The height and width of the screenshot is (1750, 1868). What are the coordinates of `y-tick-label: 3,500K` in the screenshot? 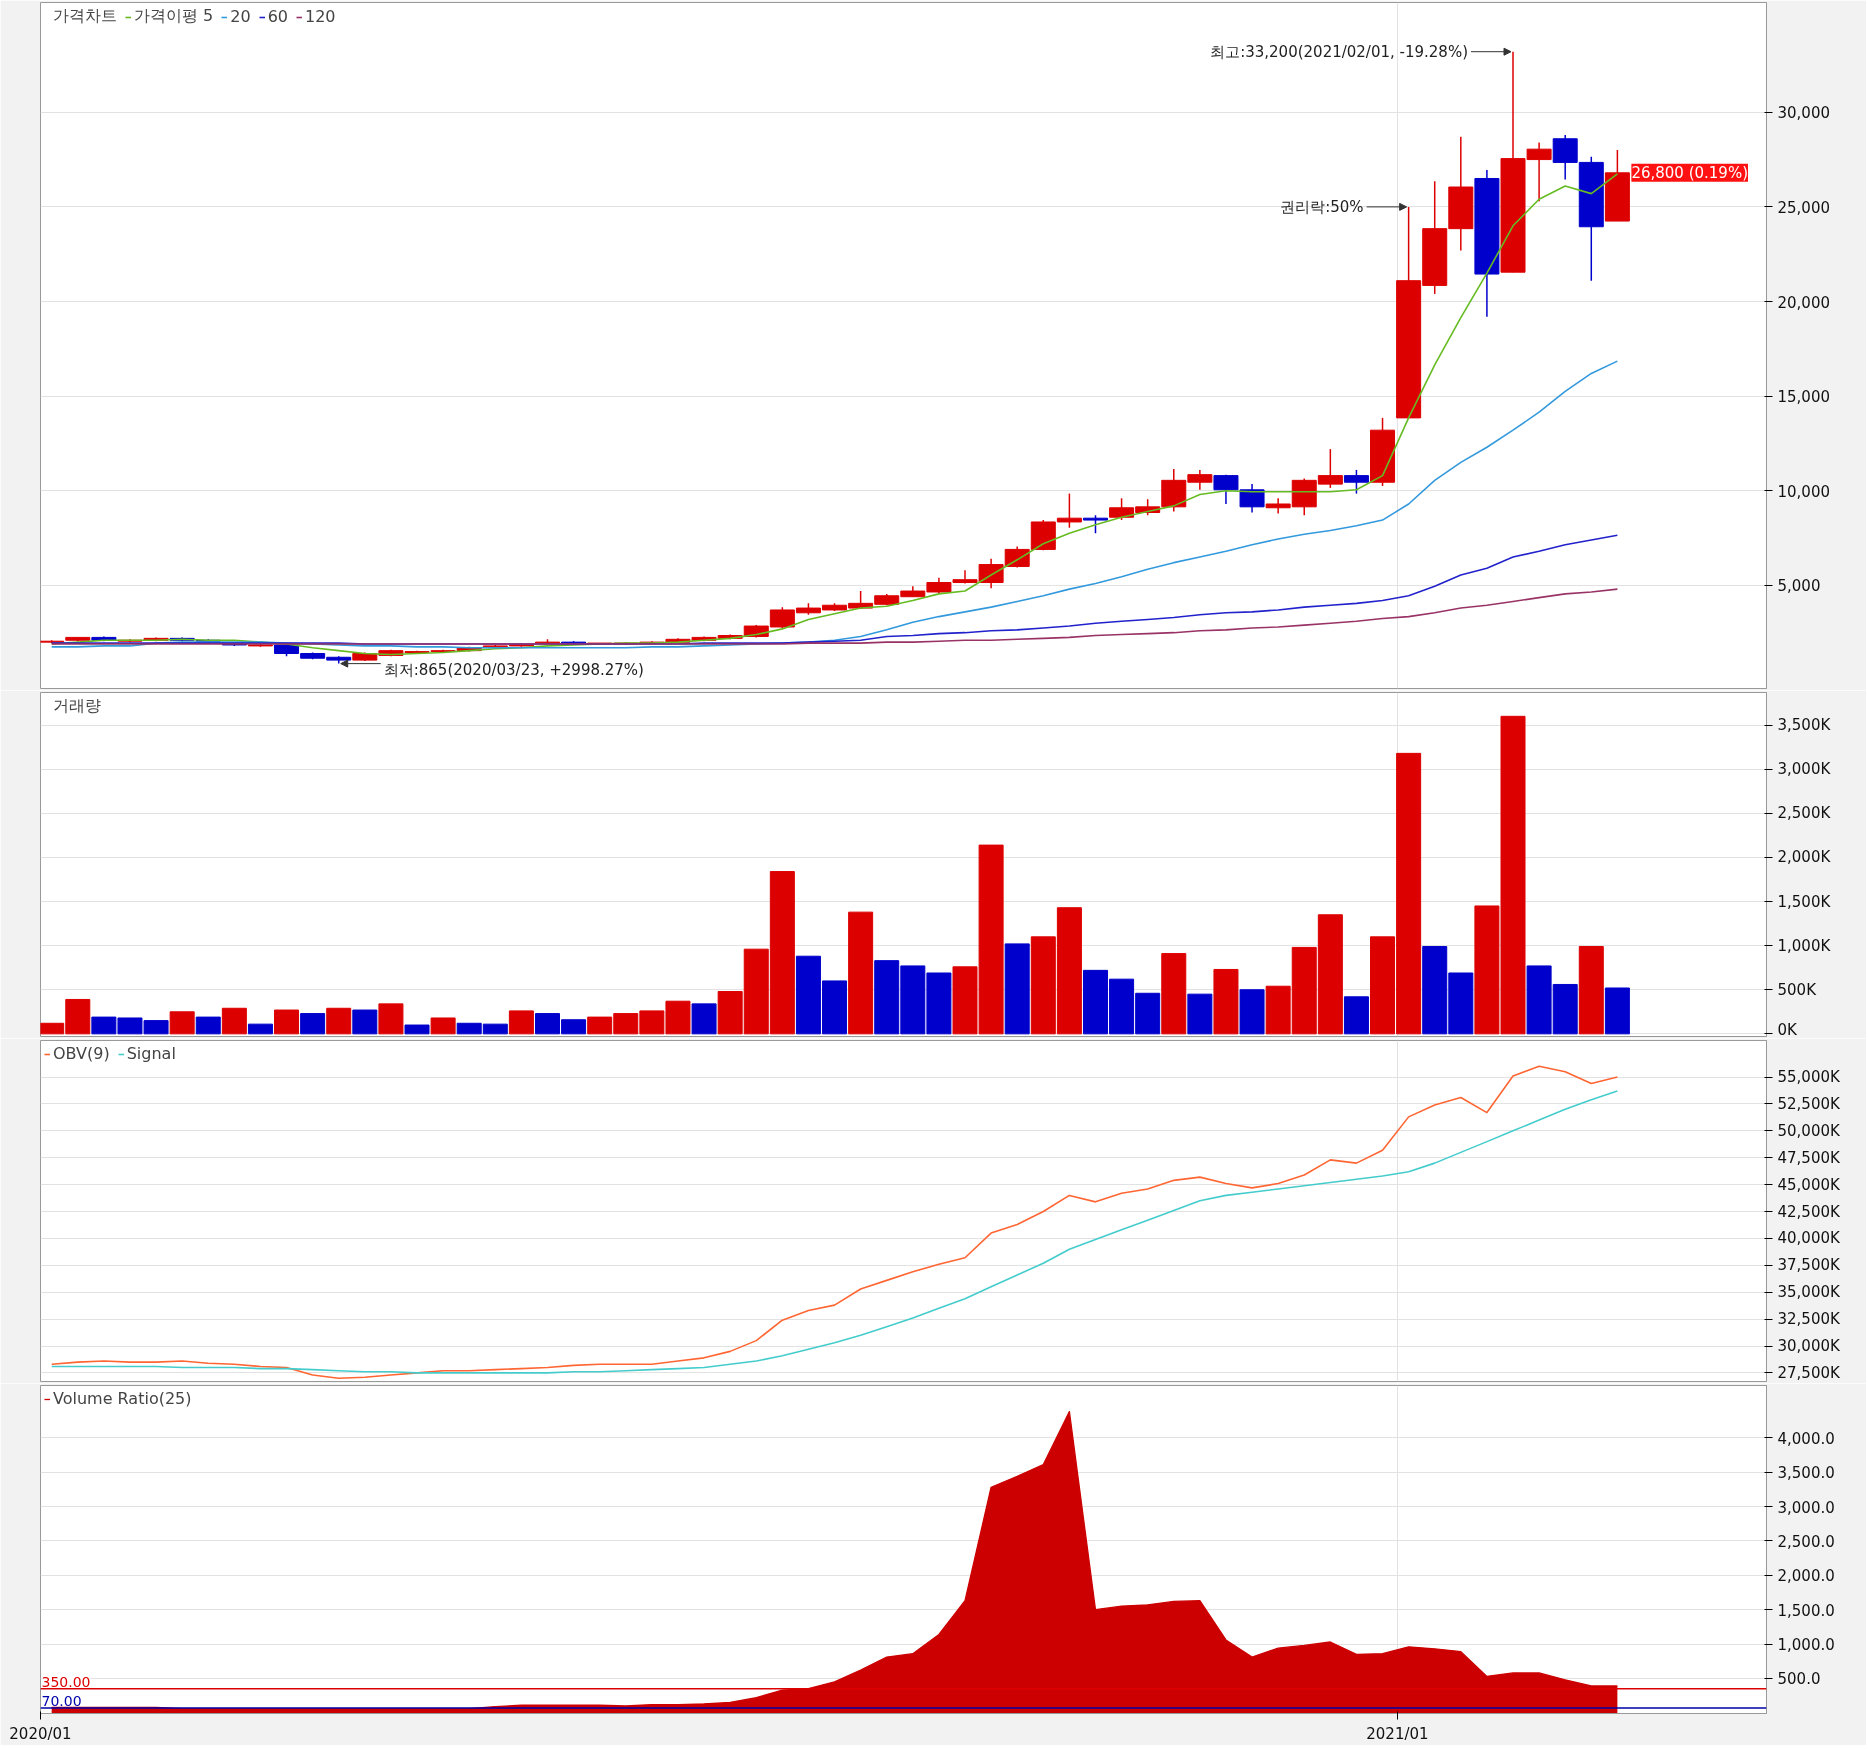 It's located at (1804, 725).